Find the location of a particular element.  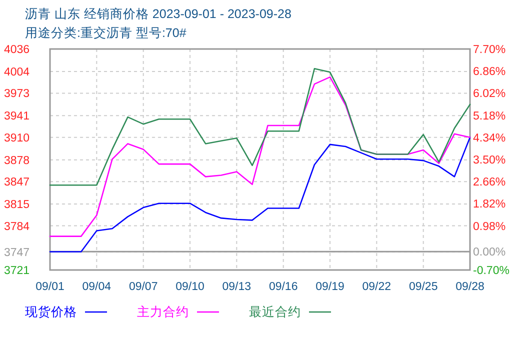

y2-tick-label: 6.86% is located at coordinates (489, 72).